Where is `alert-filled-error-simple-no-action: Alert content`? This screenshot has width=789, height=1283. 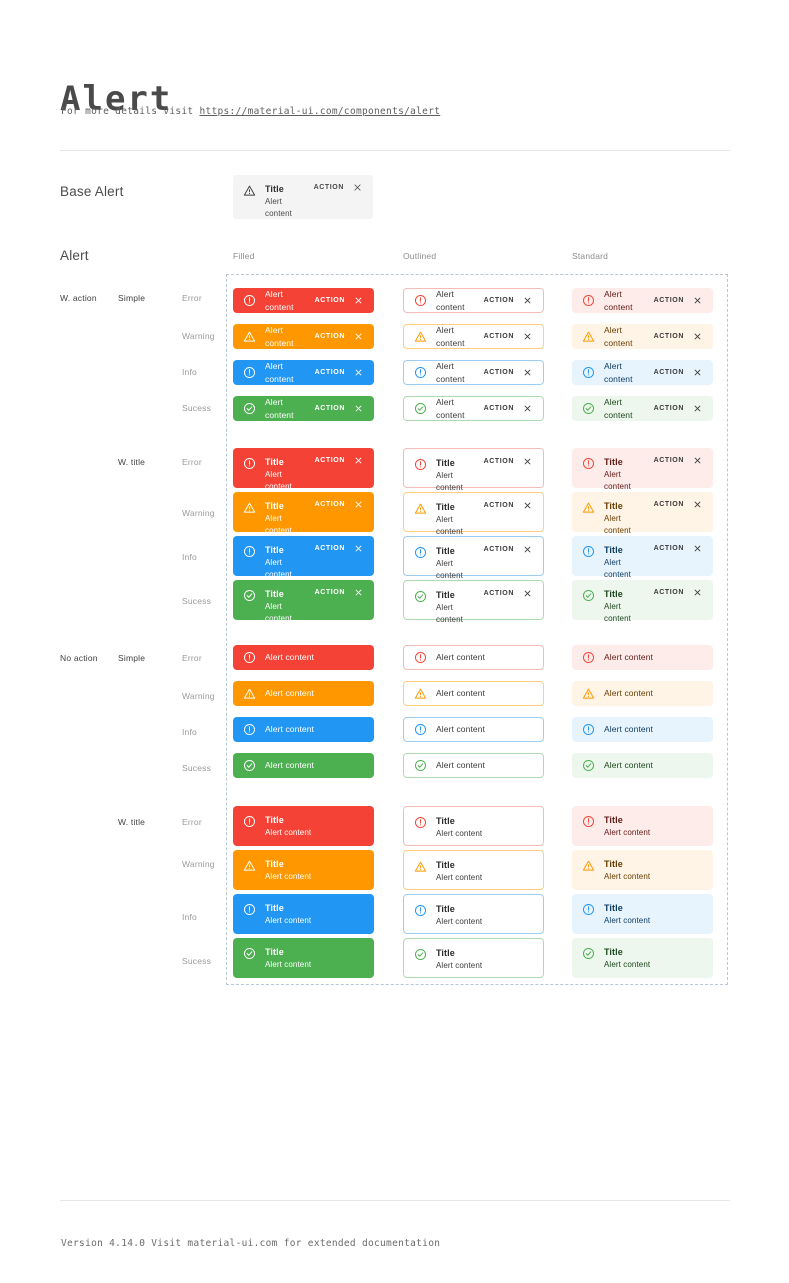 alert-filled-error-simple-no-action: Alert content is located at coordinates (303, 657).